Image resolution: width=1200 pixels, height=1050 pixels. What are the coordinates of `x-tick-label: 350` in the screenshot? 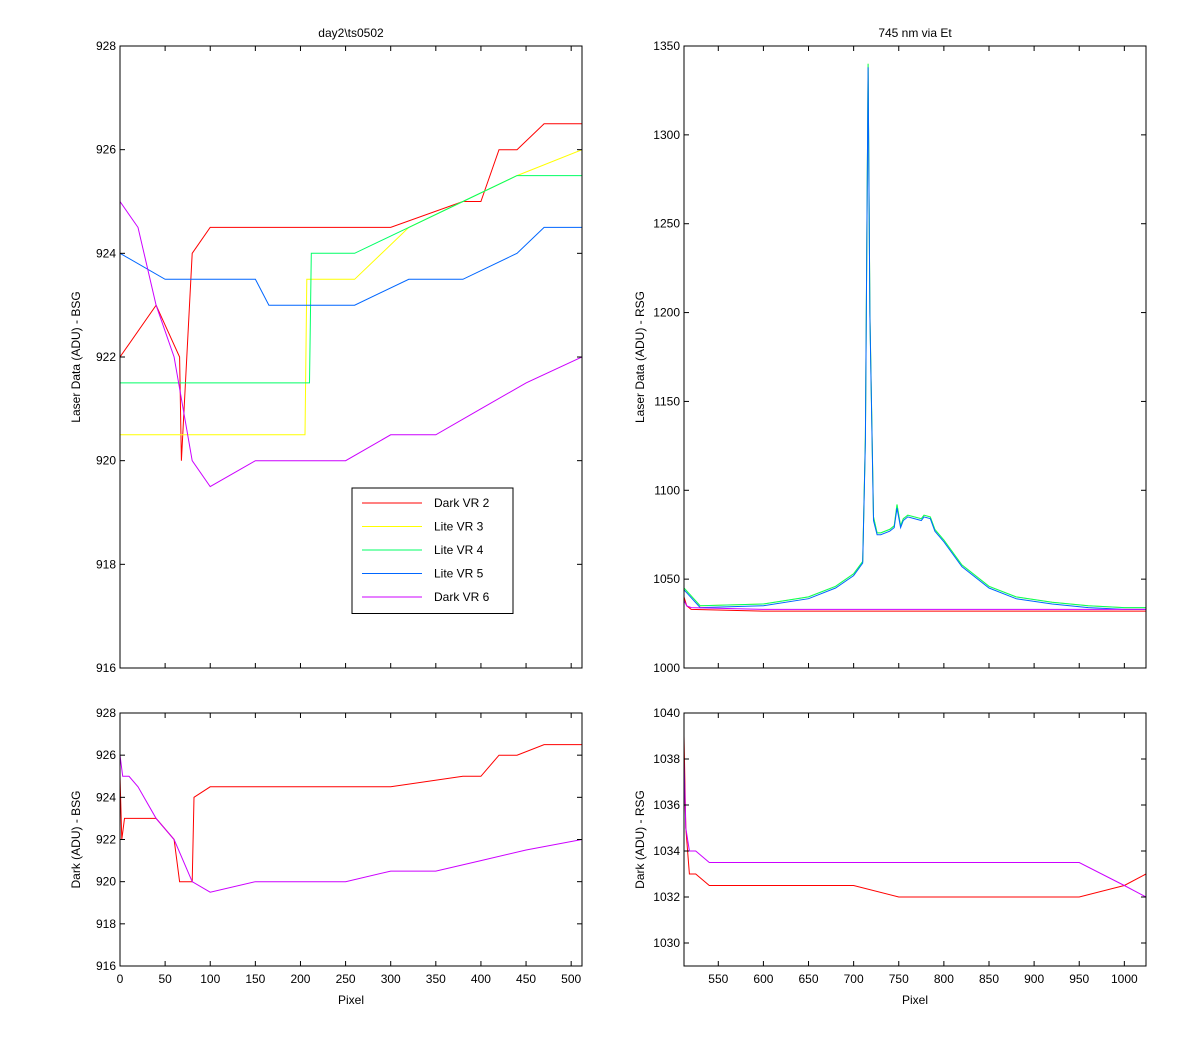 It's located at (436, 979).